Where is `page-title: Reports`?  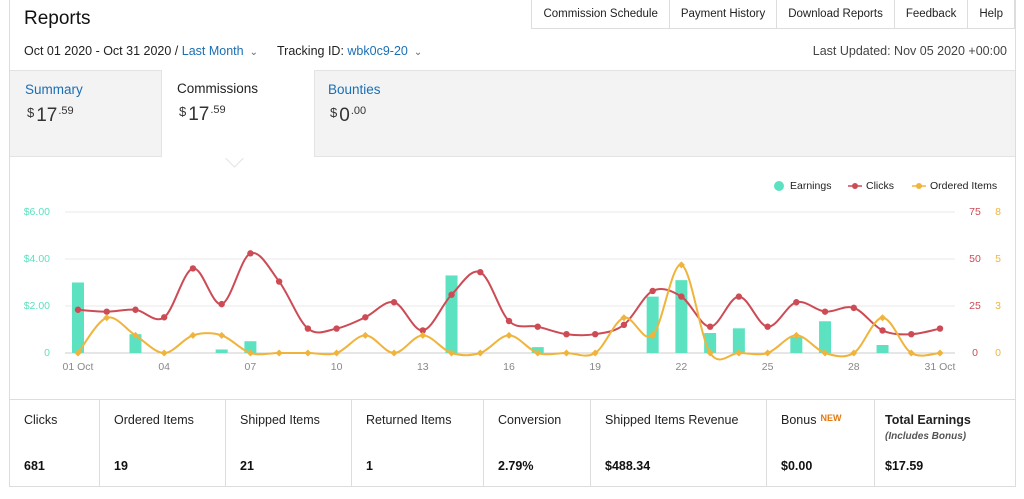
page-title: Reports is located at coordinates (57, 18).